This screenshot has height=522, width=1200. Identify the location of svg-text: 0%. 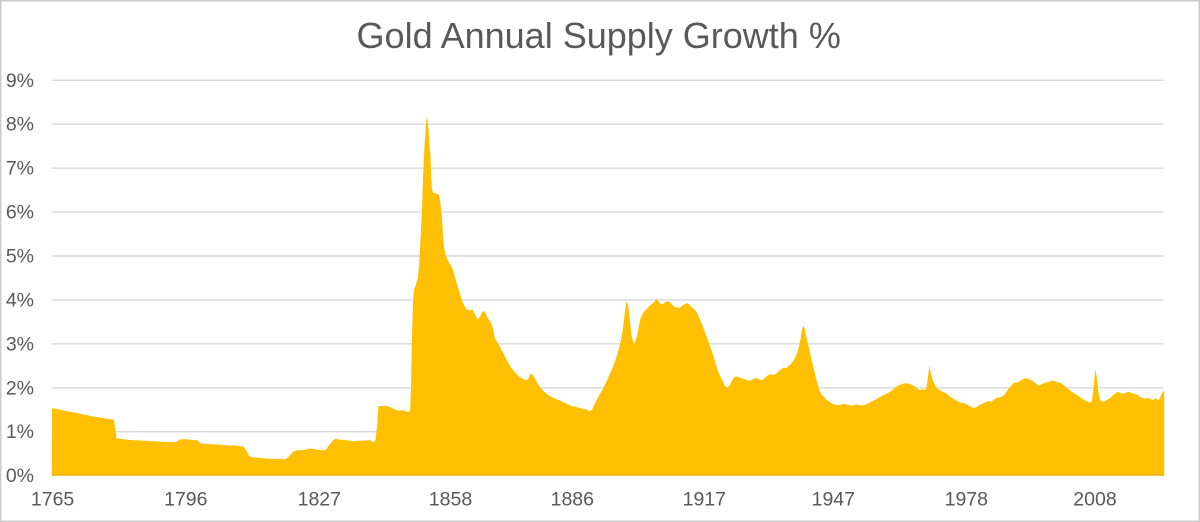
(20, 476).